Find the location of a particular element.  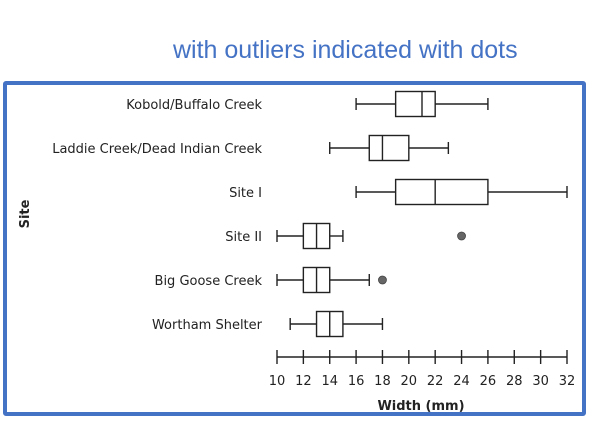

x-tick-label: 28 is located at coordinates (514, 381).